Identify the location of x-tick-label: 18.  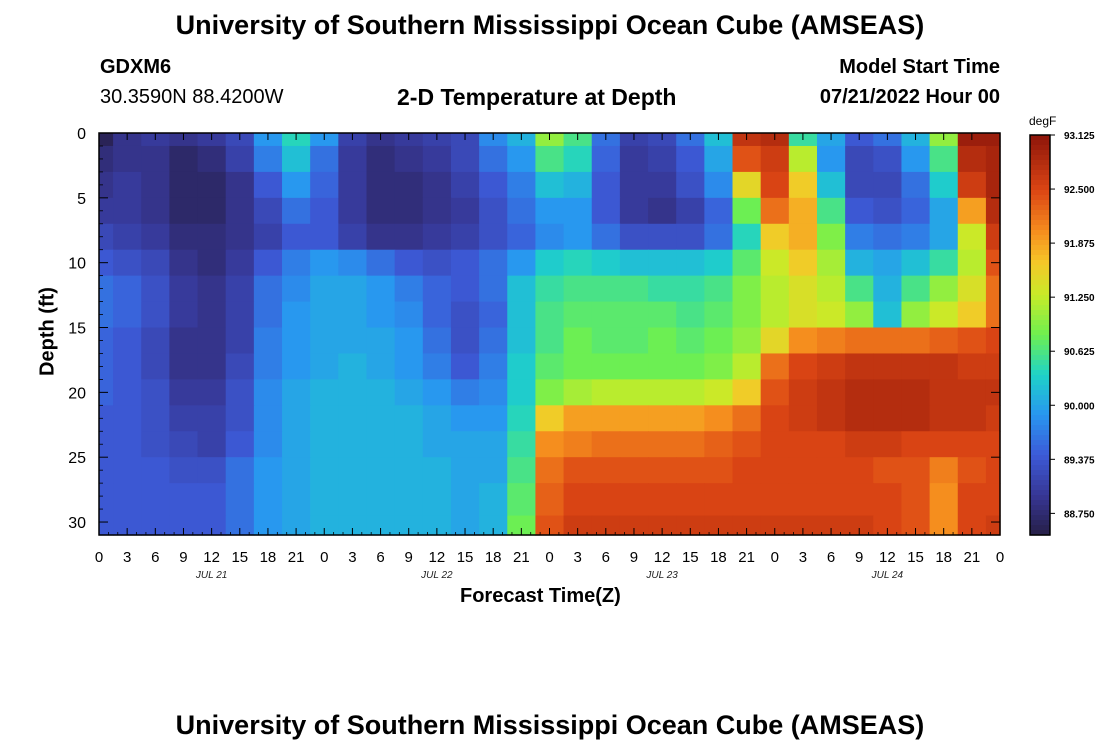
(268, 557).